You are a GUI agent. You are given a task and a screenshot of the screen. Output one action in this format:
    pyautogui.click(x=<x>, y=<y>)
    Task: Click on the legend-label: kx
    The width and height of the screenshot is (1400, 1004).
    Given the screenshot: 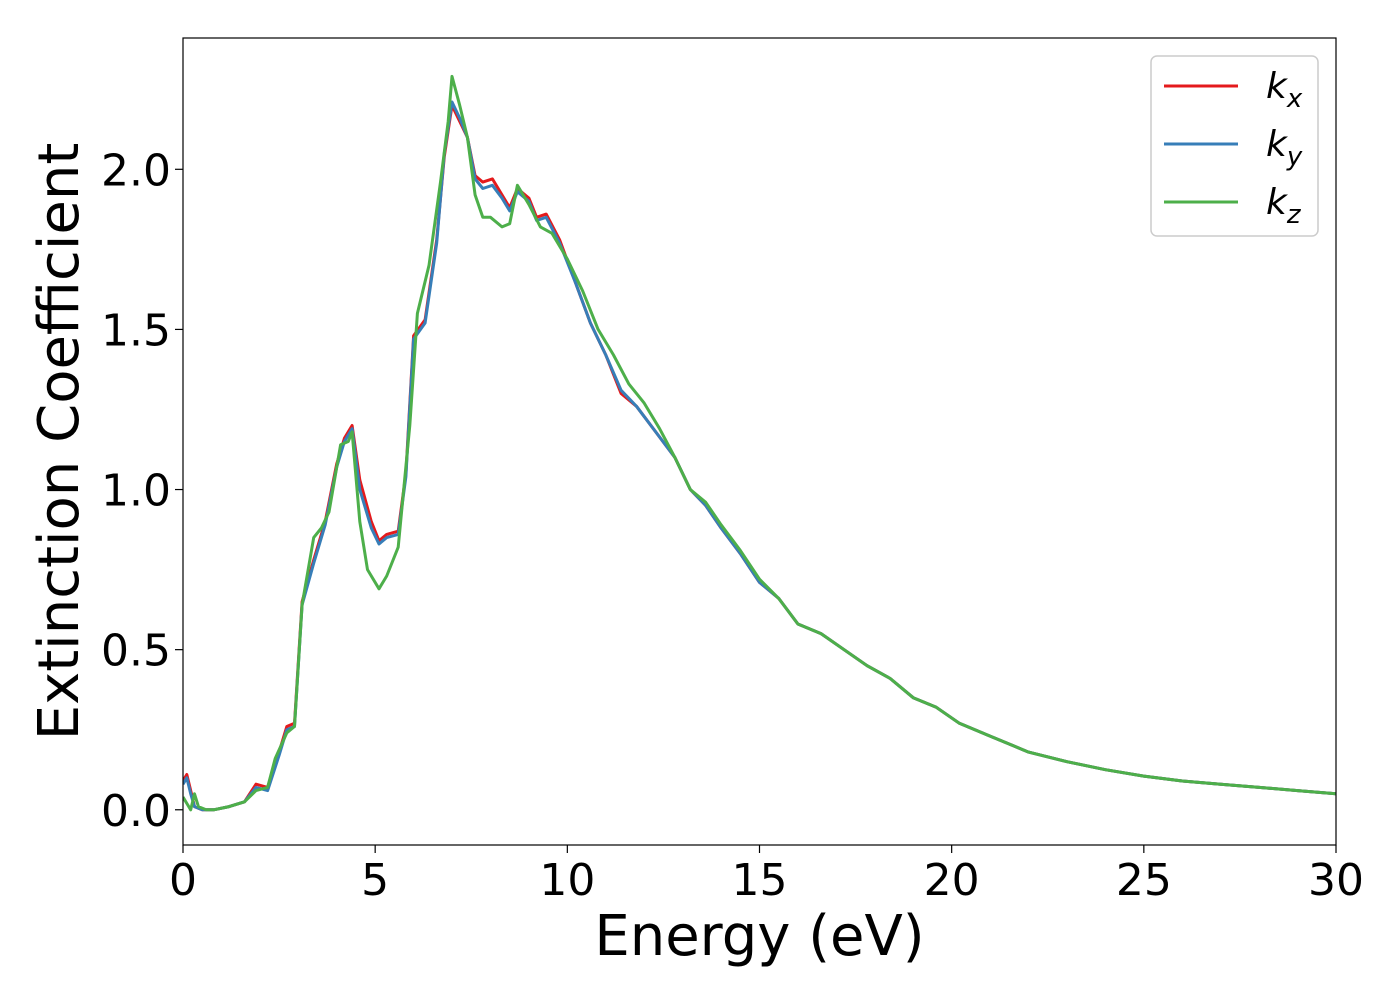 What is the action you would take?
    pyautogui.click(x=1284, y=90)
    